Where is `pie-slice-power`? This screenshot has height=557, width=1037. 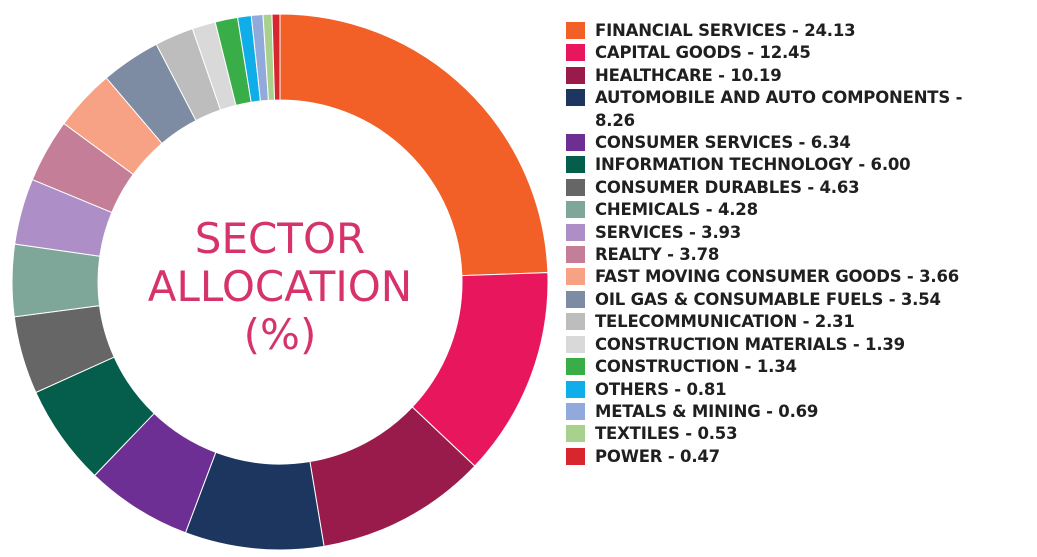
pie-slice-power is located at coordinates (276, 57).